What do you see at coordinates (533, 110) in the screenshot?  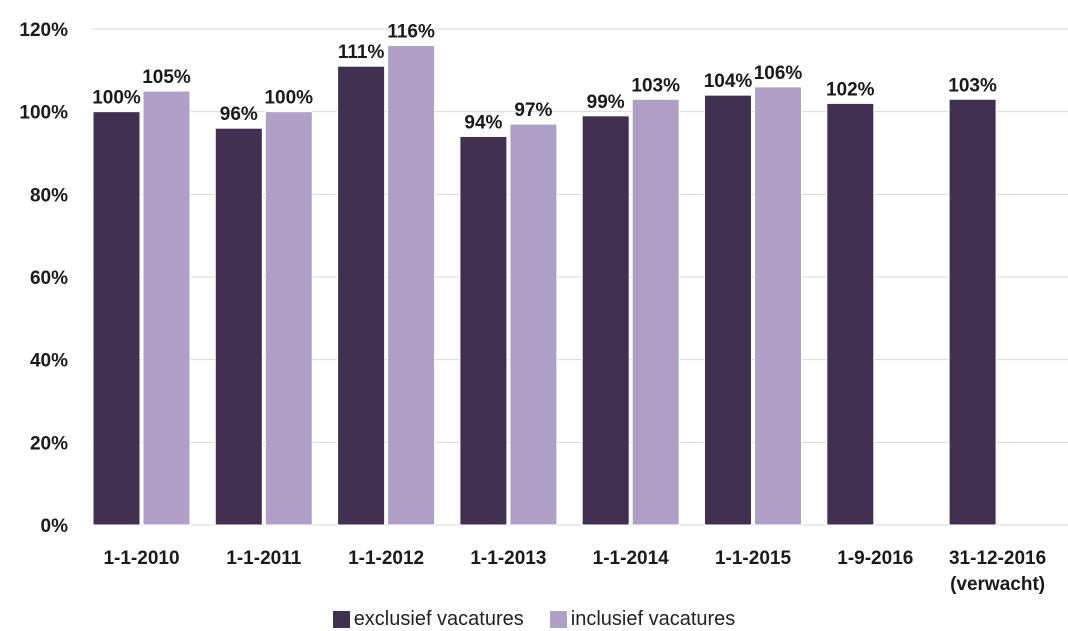 I see `data-label: 97%` at bounding box center [533, 110].